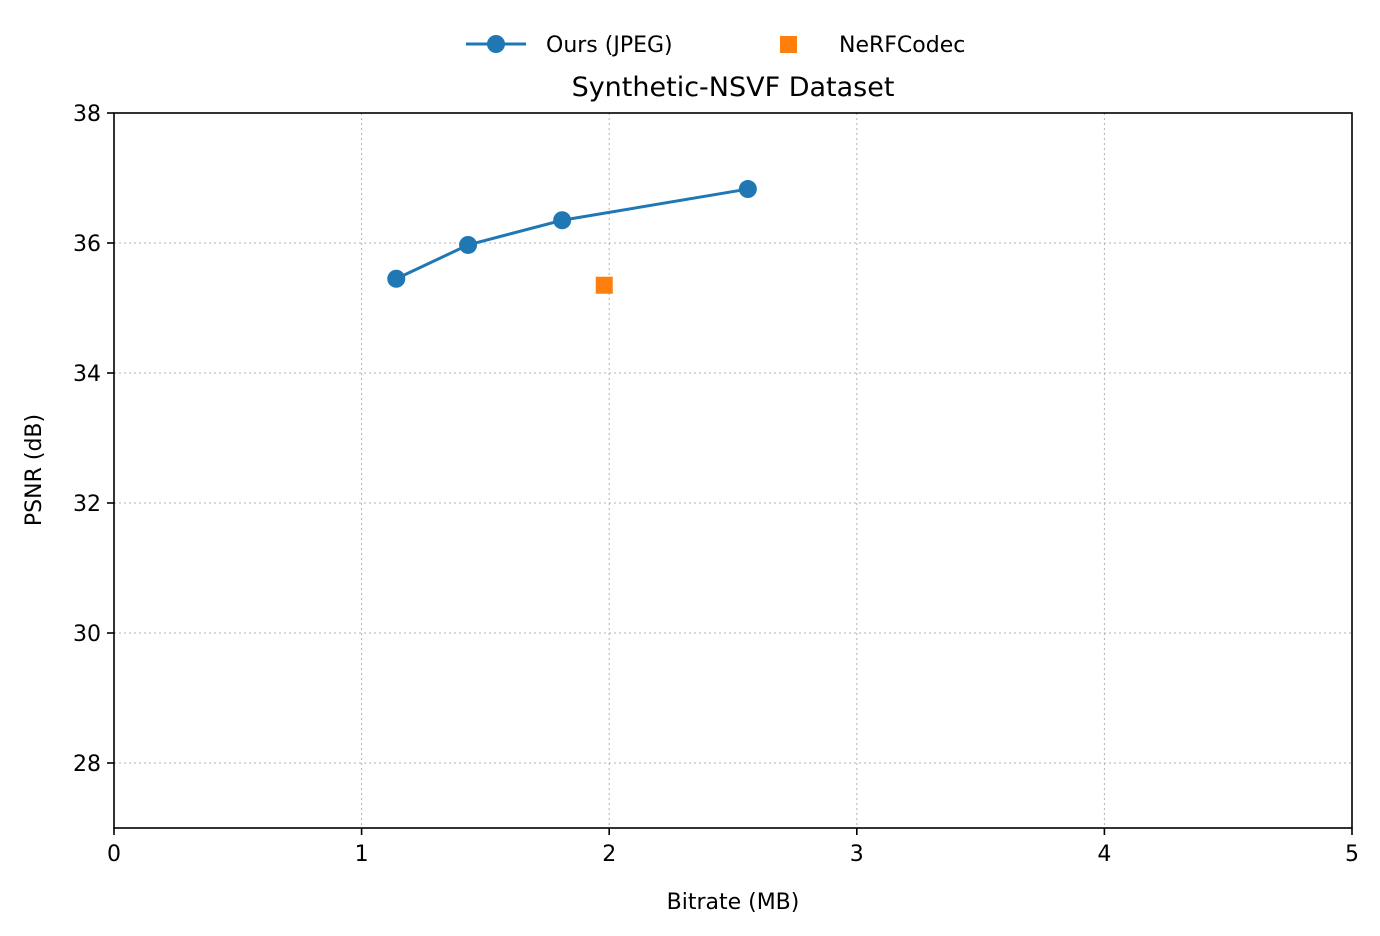 The image size is (1380, 936). What do you see at coordinates (1352, 854) in the screenshot?
I see `x-tick-label: 5` at bounding box center [1352, 854].